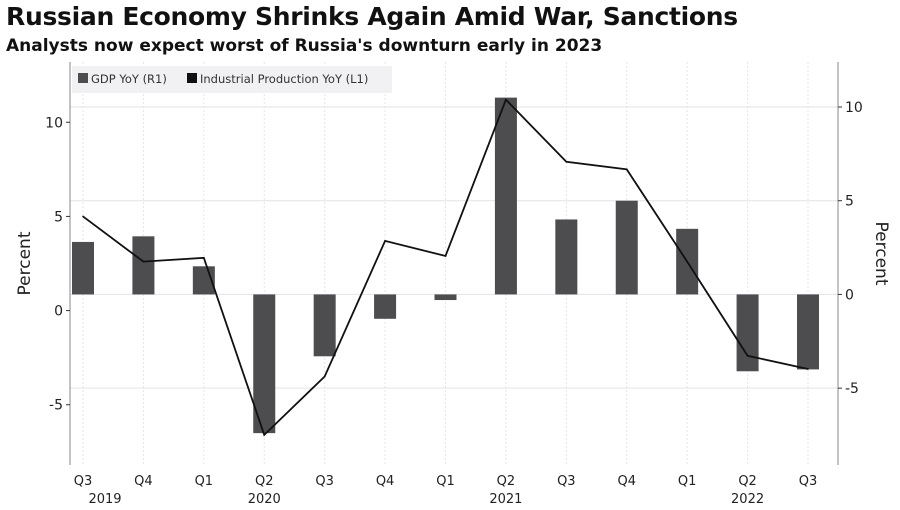 The height and width of the screenshot is (510, 900). Describe the element at coordinates (83, 78) in the screenshot. I see `legend-swatch-gdp` at that location.